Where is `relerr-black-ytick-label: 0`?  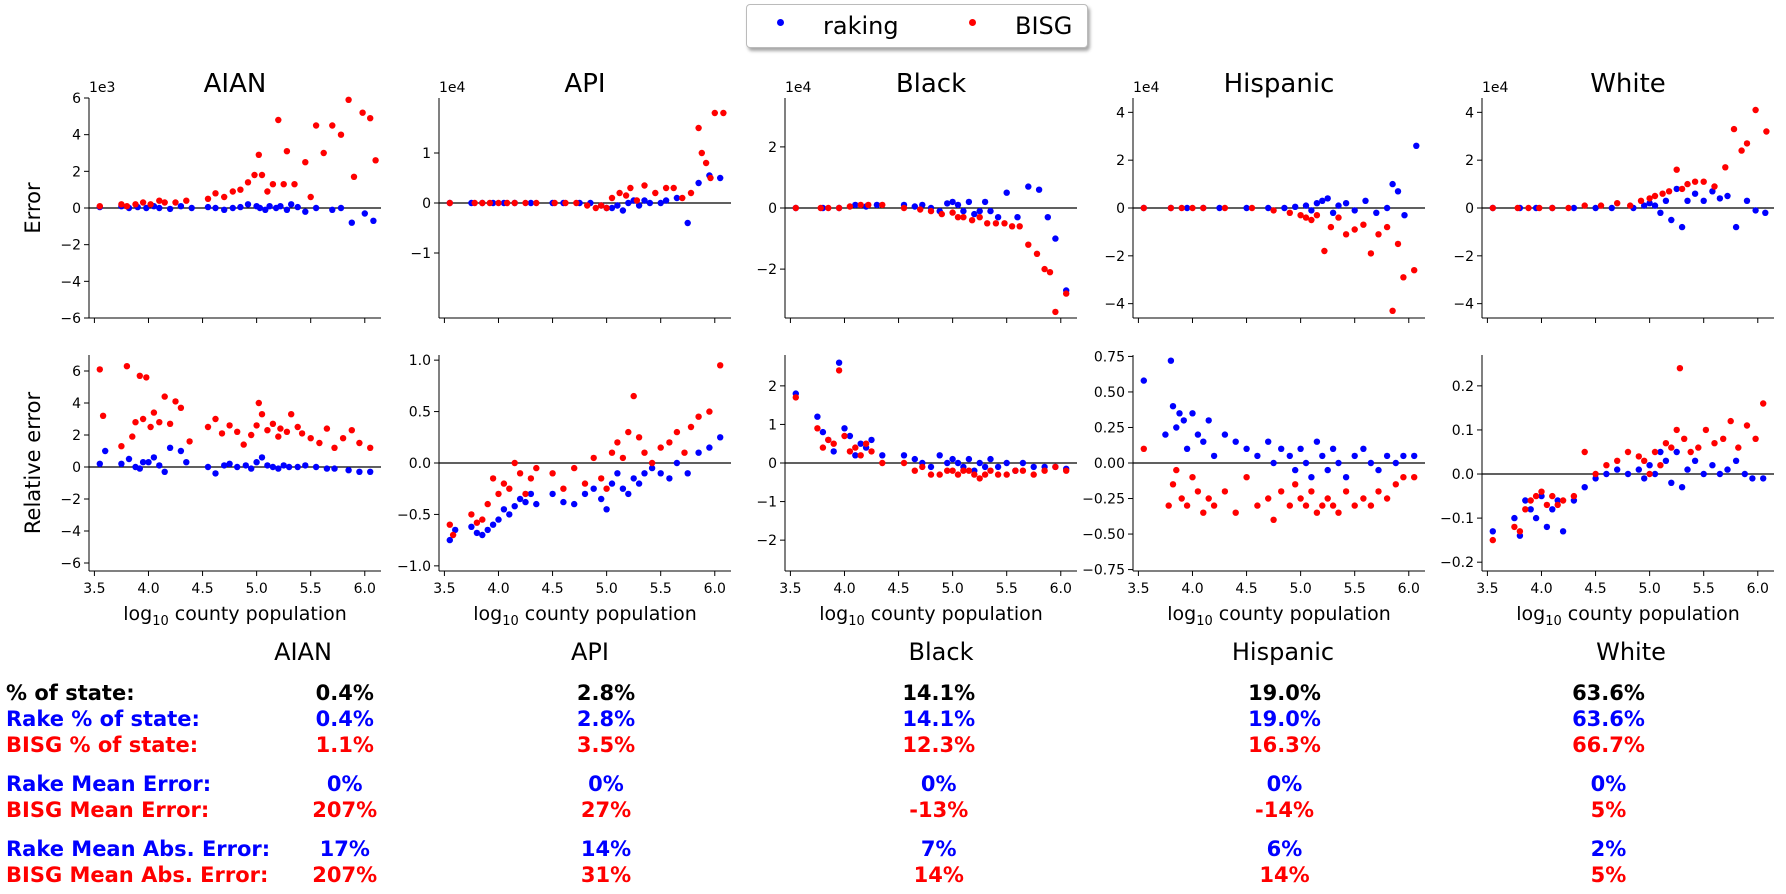
relerr-black-ytick-label: 0 is located at coordinates (772, 464).